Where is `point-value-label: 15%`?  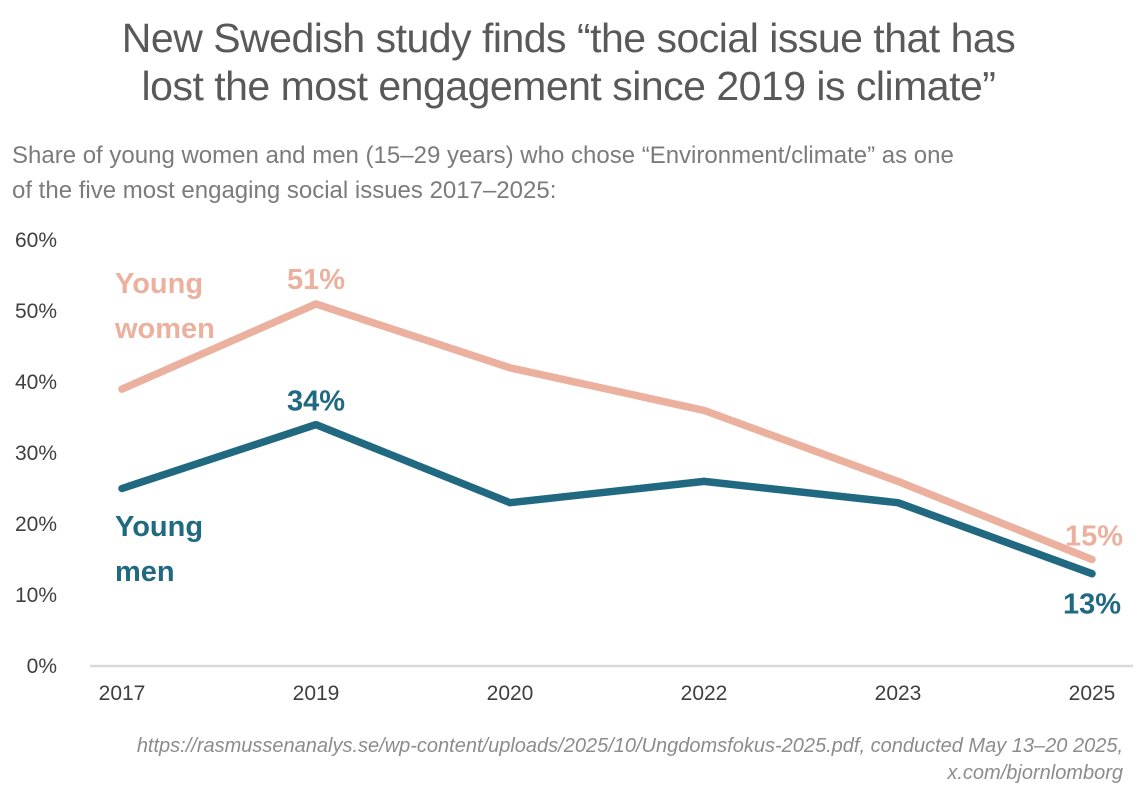
point-value-label: 15% is located at coordinates (1094, 537).